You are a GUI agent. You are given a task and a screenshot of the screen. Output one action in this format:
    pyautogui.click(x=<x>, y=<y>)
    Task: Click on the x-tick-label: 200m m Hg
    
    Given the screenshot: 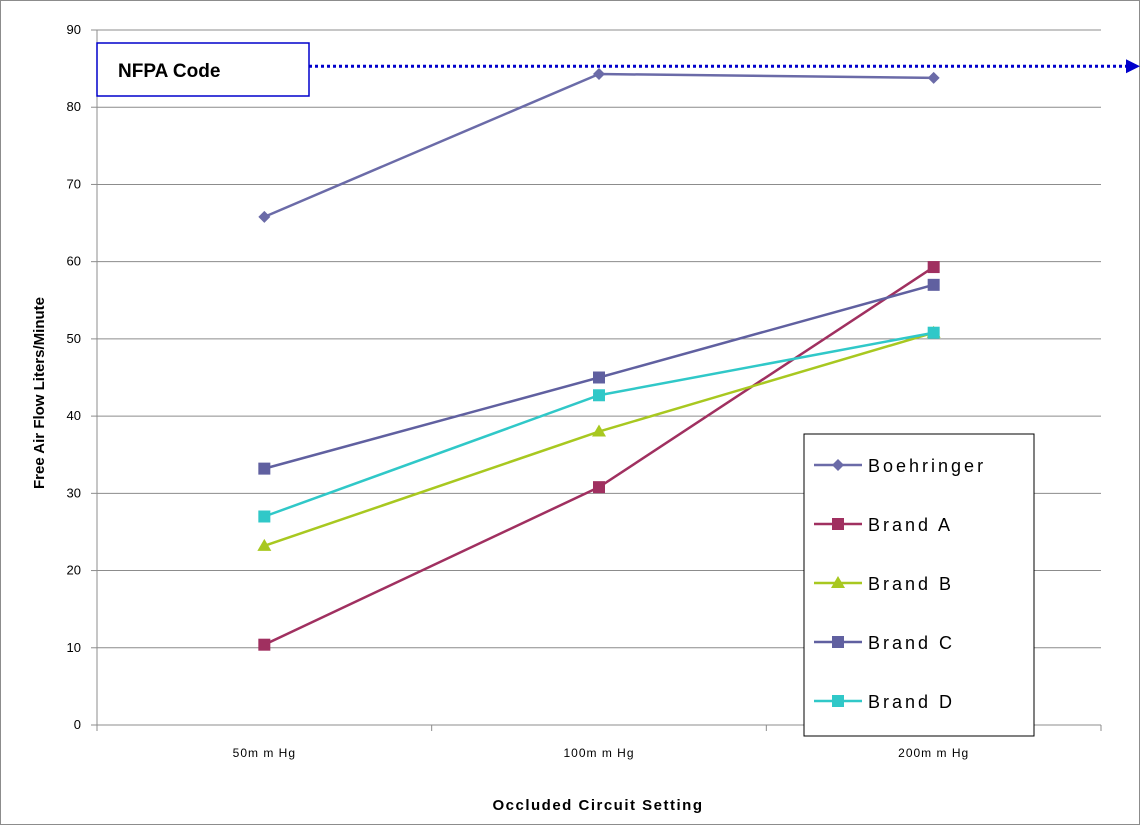 What is the action you would take?
    pyautogui.click(x=933, y=753)
    